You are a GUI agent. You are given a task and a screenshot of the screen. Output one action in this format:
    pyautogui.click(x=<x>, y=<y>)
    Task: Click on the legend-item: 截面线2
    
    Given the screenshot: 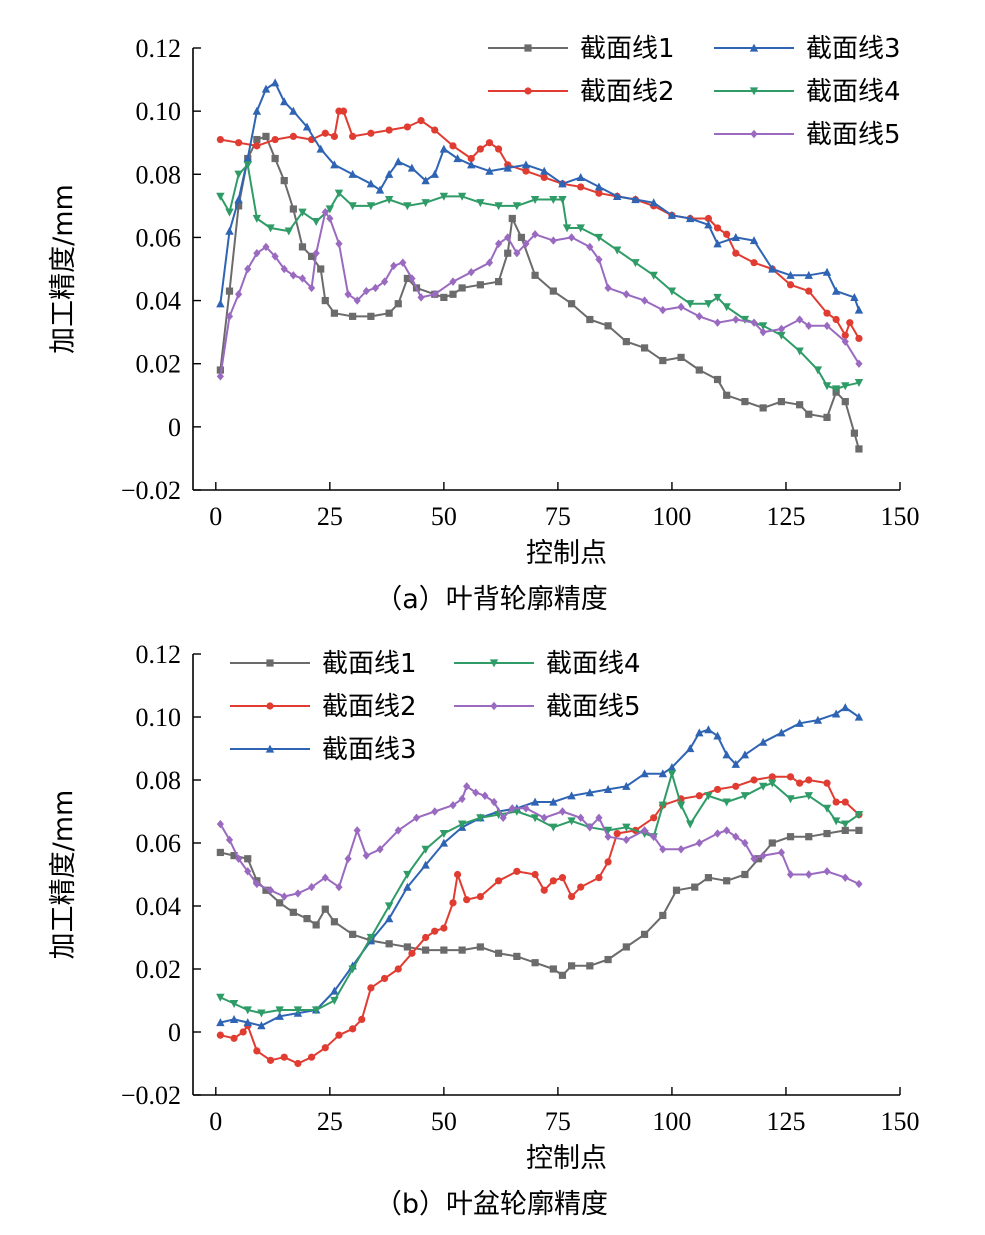 What is the action you would take?
    pyautogui.click(x=581, y=92)
    